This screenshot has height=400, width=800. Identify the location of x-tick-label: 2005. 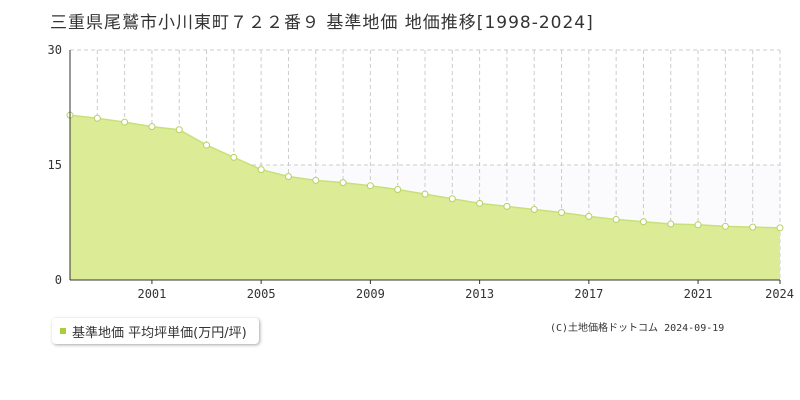
(261, 294).